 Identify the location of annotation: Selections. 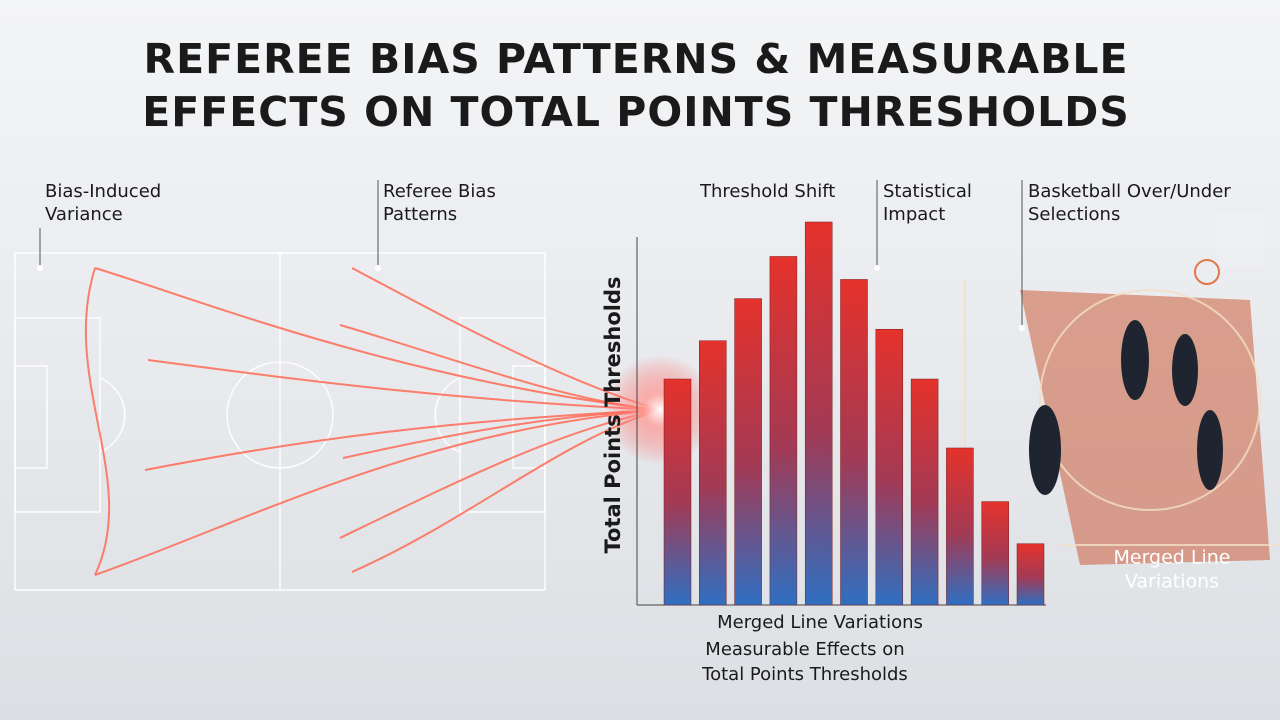
(1074, 214).